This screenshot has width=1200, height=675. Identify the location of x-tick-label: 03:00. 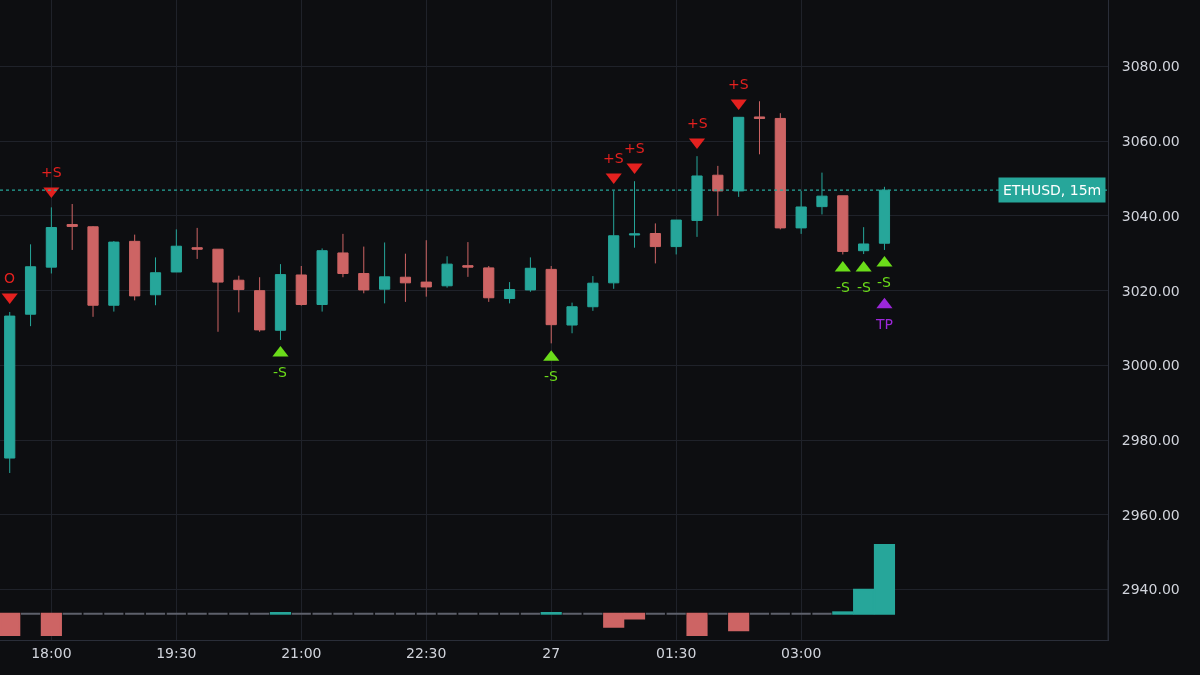
(801, 652).